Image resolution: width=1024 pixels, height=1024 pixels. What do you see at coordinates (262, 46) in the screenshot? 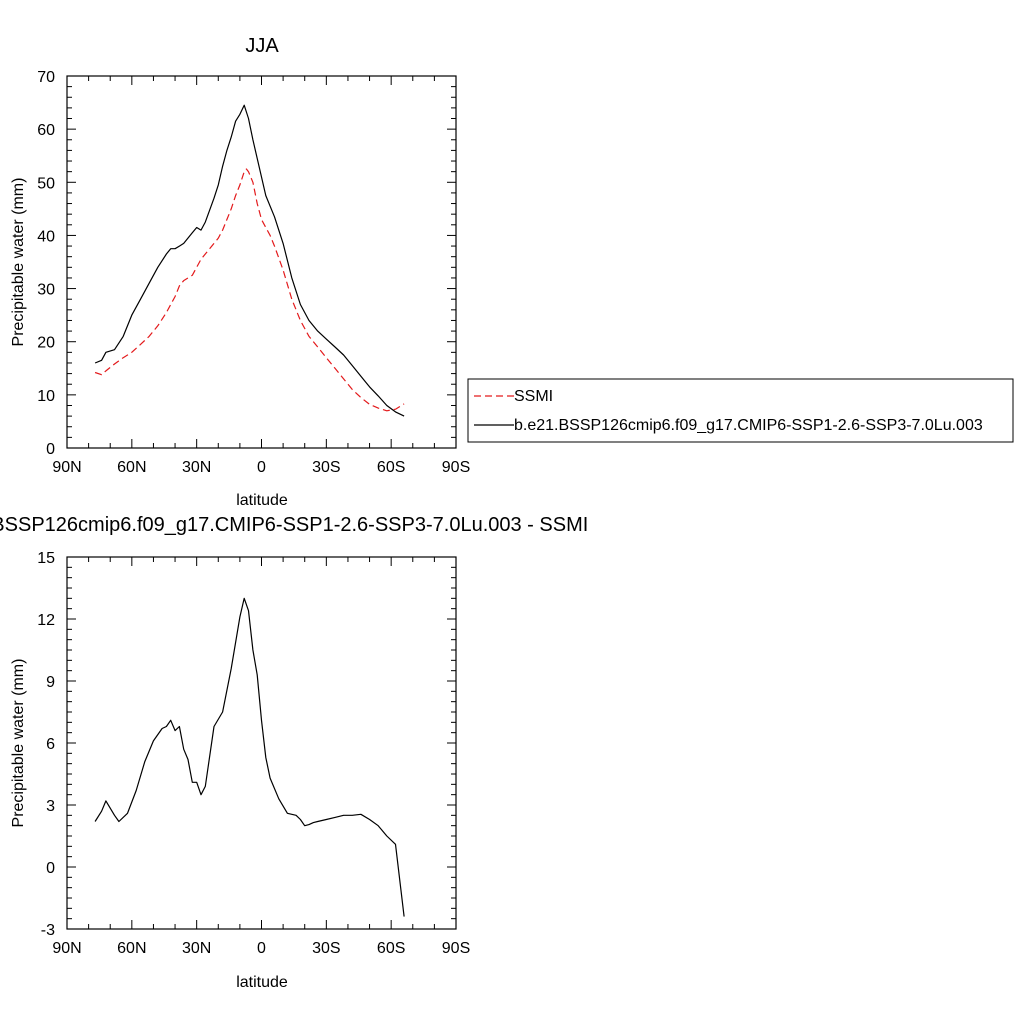
I see `top-chart-title: JJA` at bounding box center [262, 46].